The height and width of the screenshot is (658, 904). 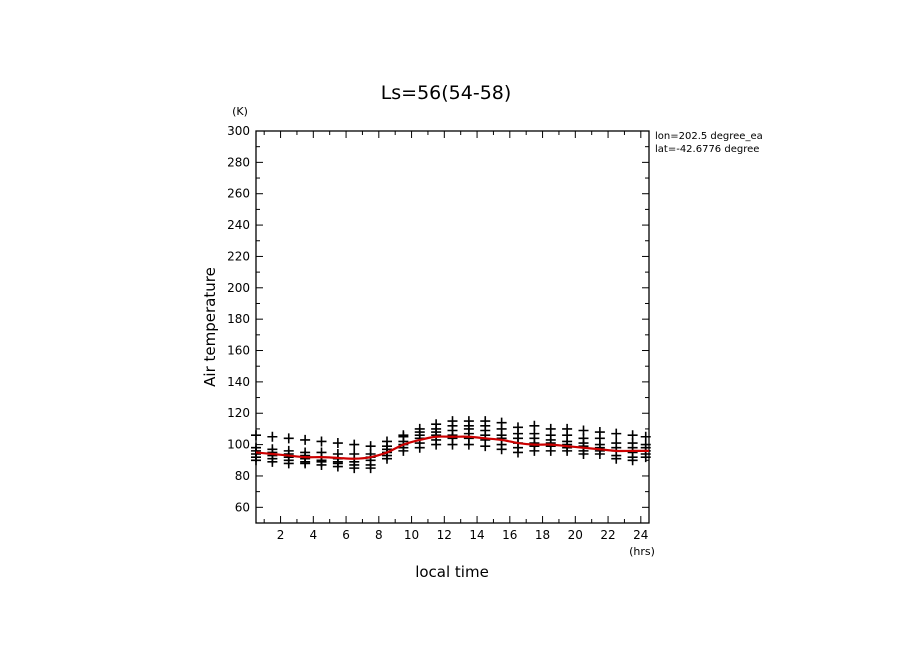 What do you see at coordinates (842, 140) in the screenshot?
I see `annotation-clip-mask` at bounding box center [842, 140].